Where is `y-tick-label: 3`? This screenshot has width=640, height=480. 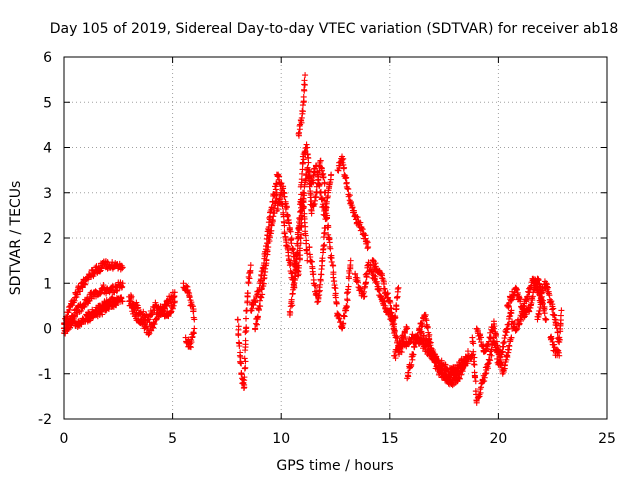
y-tick-label: 3 is located at coordinates (47, 194).